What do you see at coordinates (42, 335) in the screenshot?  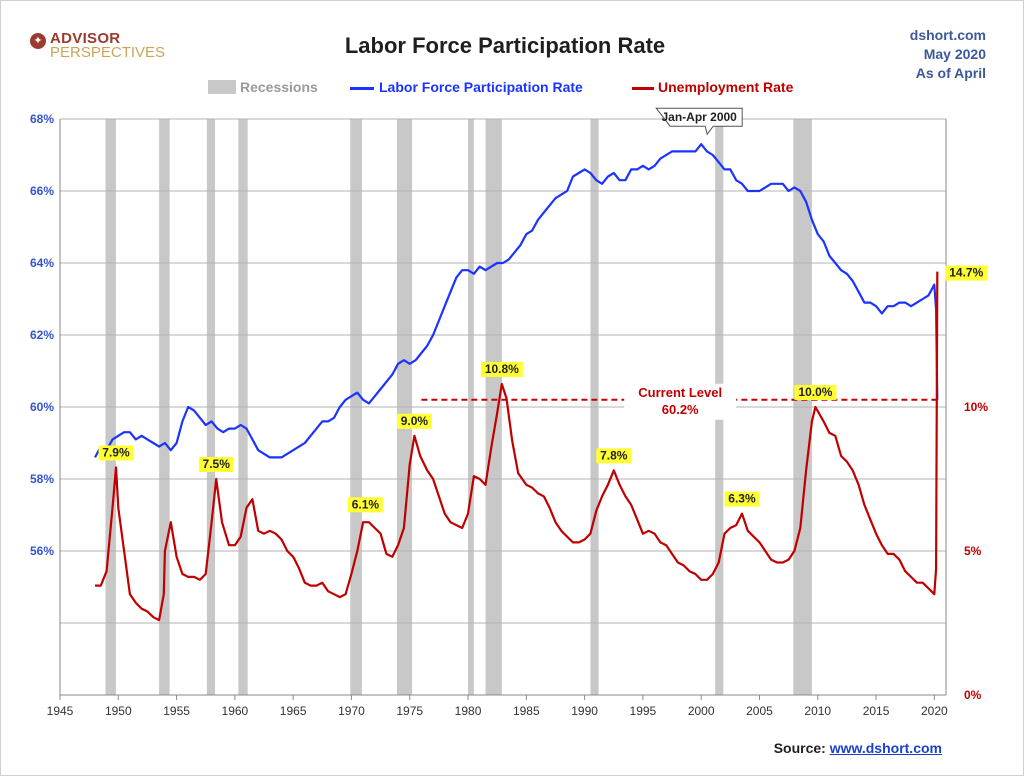 I see `left-tick-label: 62%` at bounding box center [42, 335].